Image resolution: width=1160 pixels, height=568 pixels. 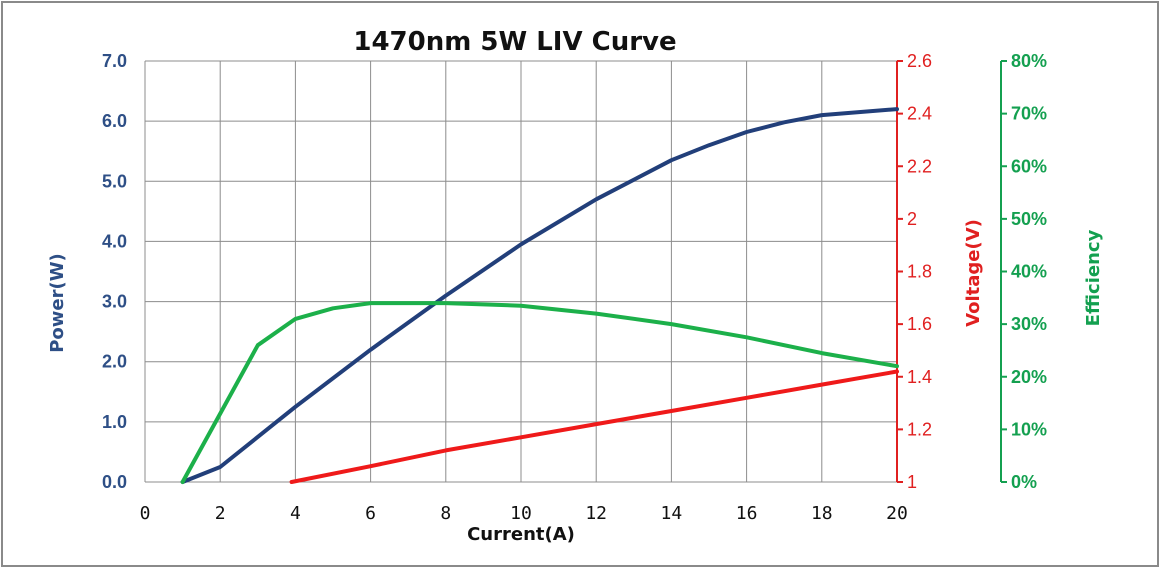 What do you see at coordinates (747, 513) in the screenshot?
I see `x-tick-label: 16` at bounding box center [747, 513].